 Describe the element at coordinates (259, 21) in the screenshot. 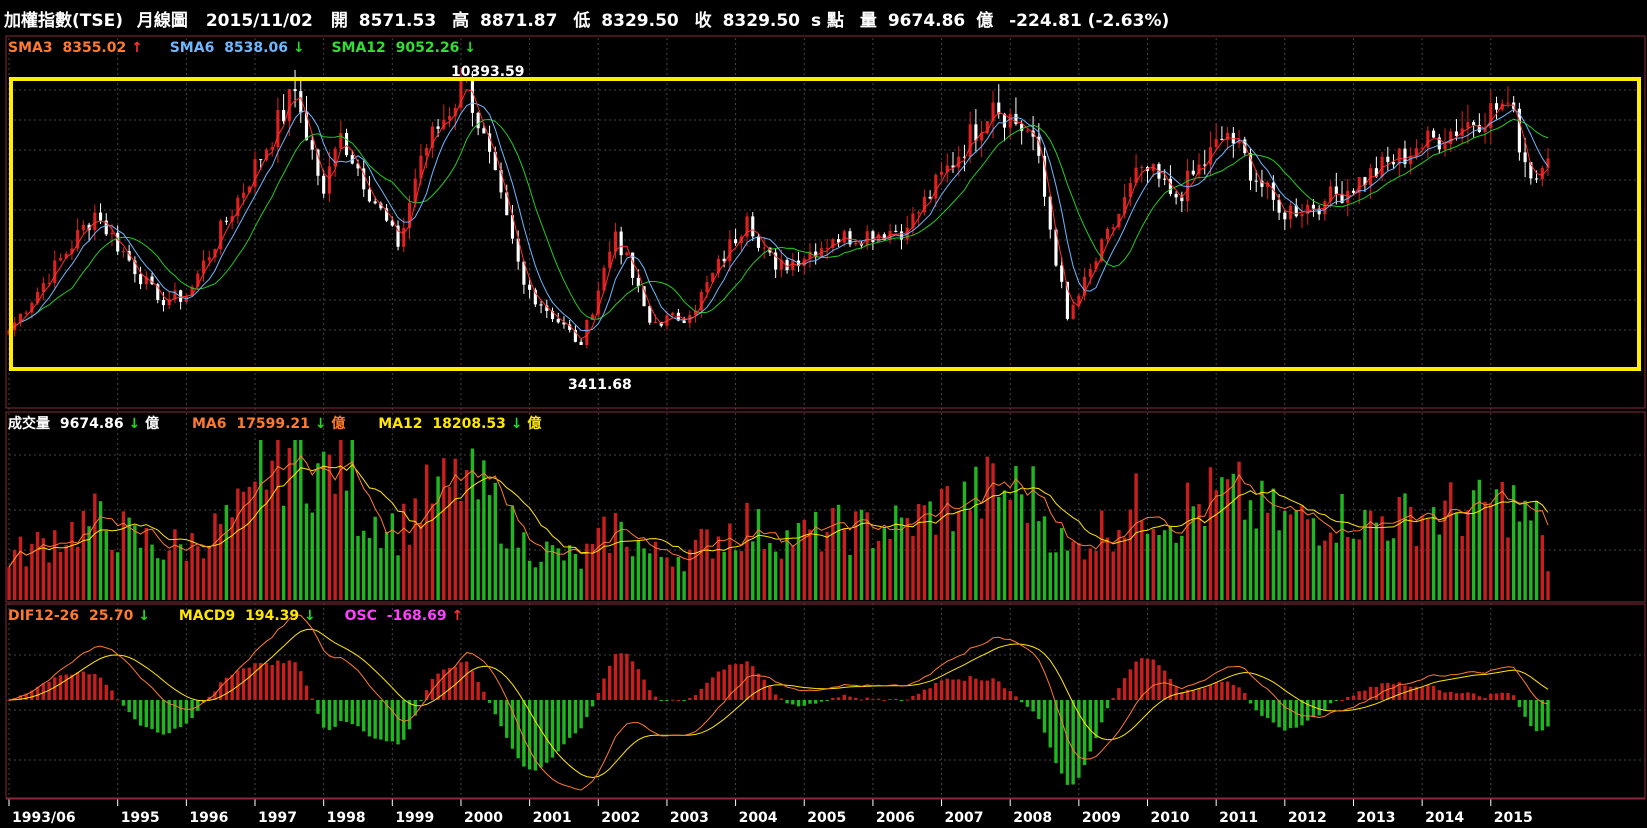

I see `header-date: 2015/11/02` at that location.